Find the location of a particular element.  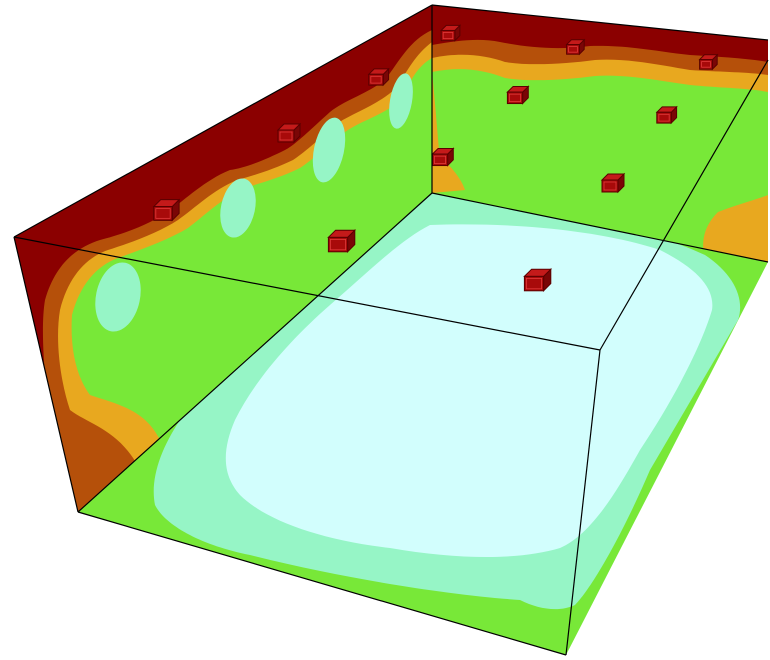

edge-front-bottom is located at coordinates (322, 583).